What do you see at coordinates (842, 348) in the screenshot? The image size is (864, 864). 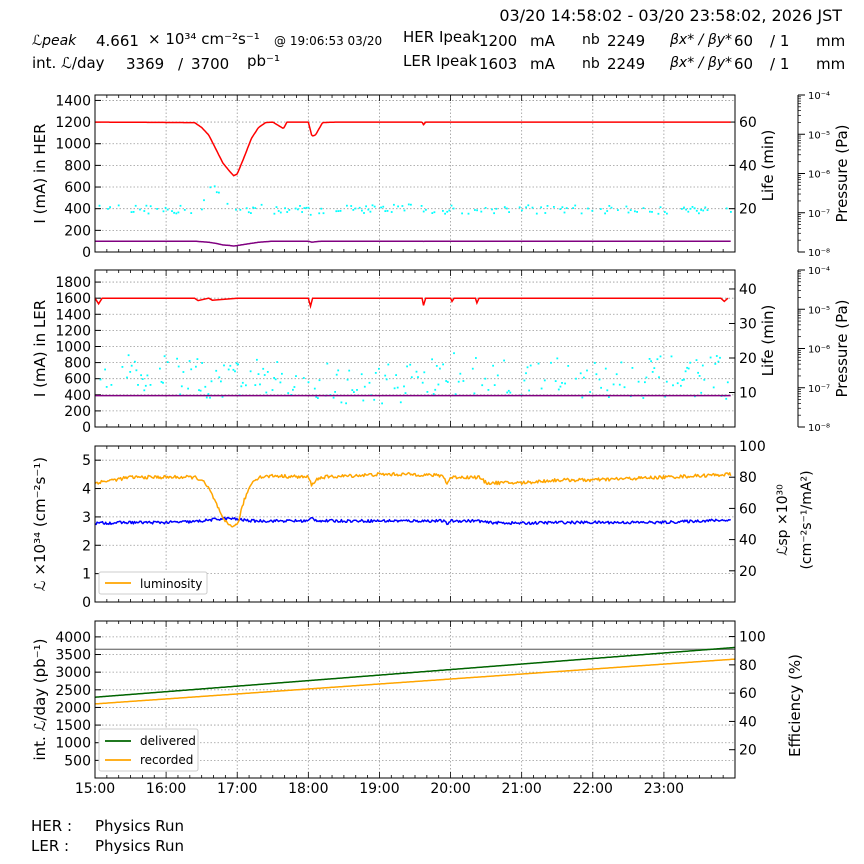 I see `pressure-axis-label: Pressure (Pa)` at bounding box center [842, 348].